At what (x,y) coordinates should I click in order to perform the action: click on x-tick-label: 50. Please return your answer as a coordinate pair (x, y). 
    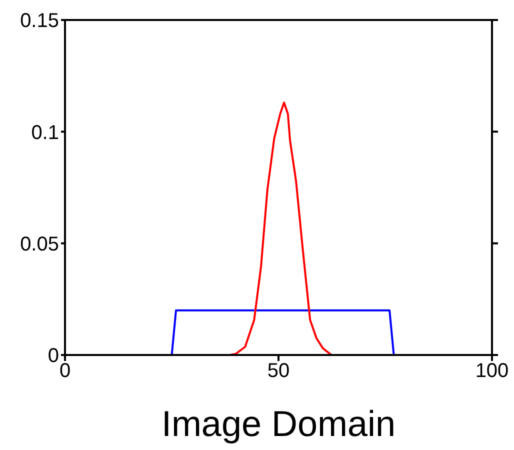
    Looking at the image, I should click on (278, 371).